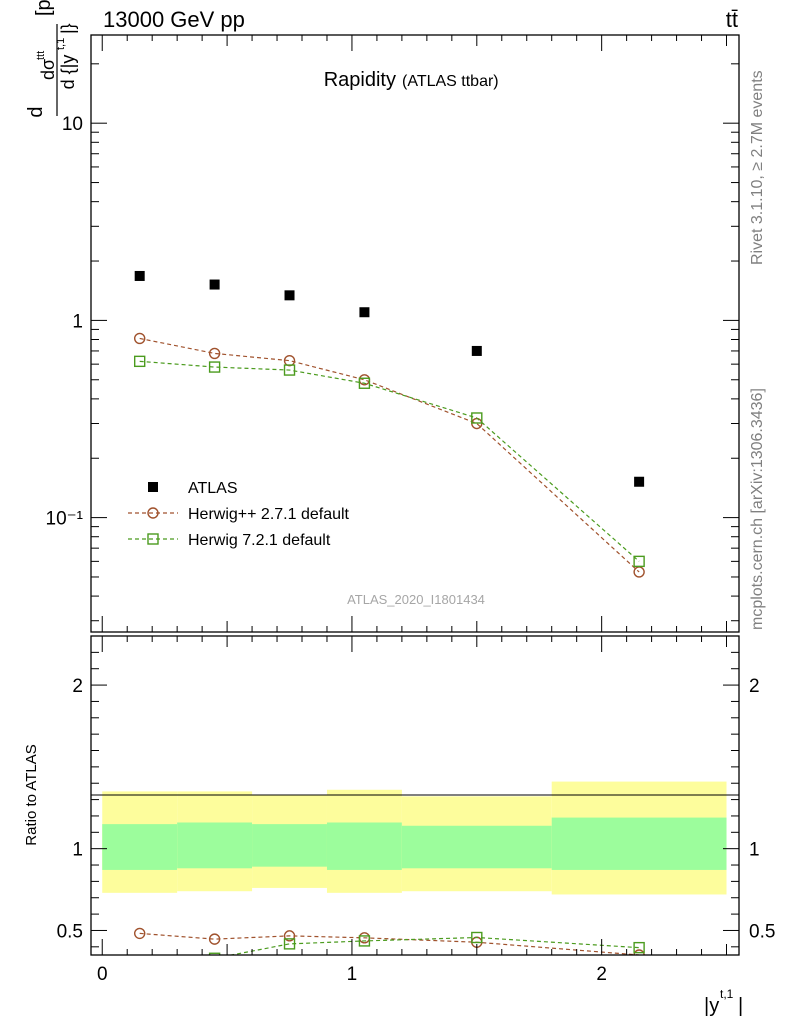 This screenshot has height=1029, width=786. What do you see at coordinates (31, 794) in the screenshot?
I see `ratio-y-axis-label: Ratio to ATLAS` at bounding box center [31, 794].